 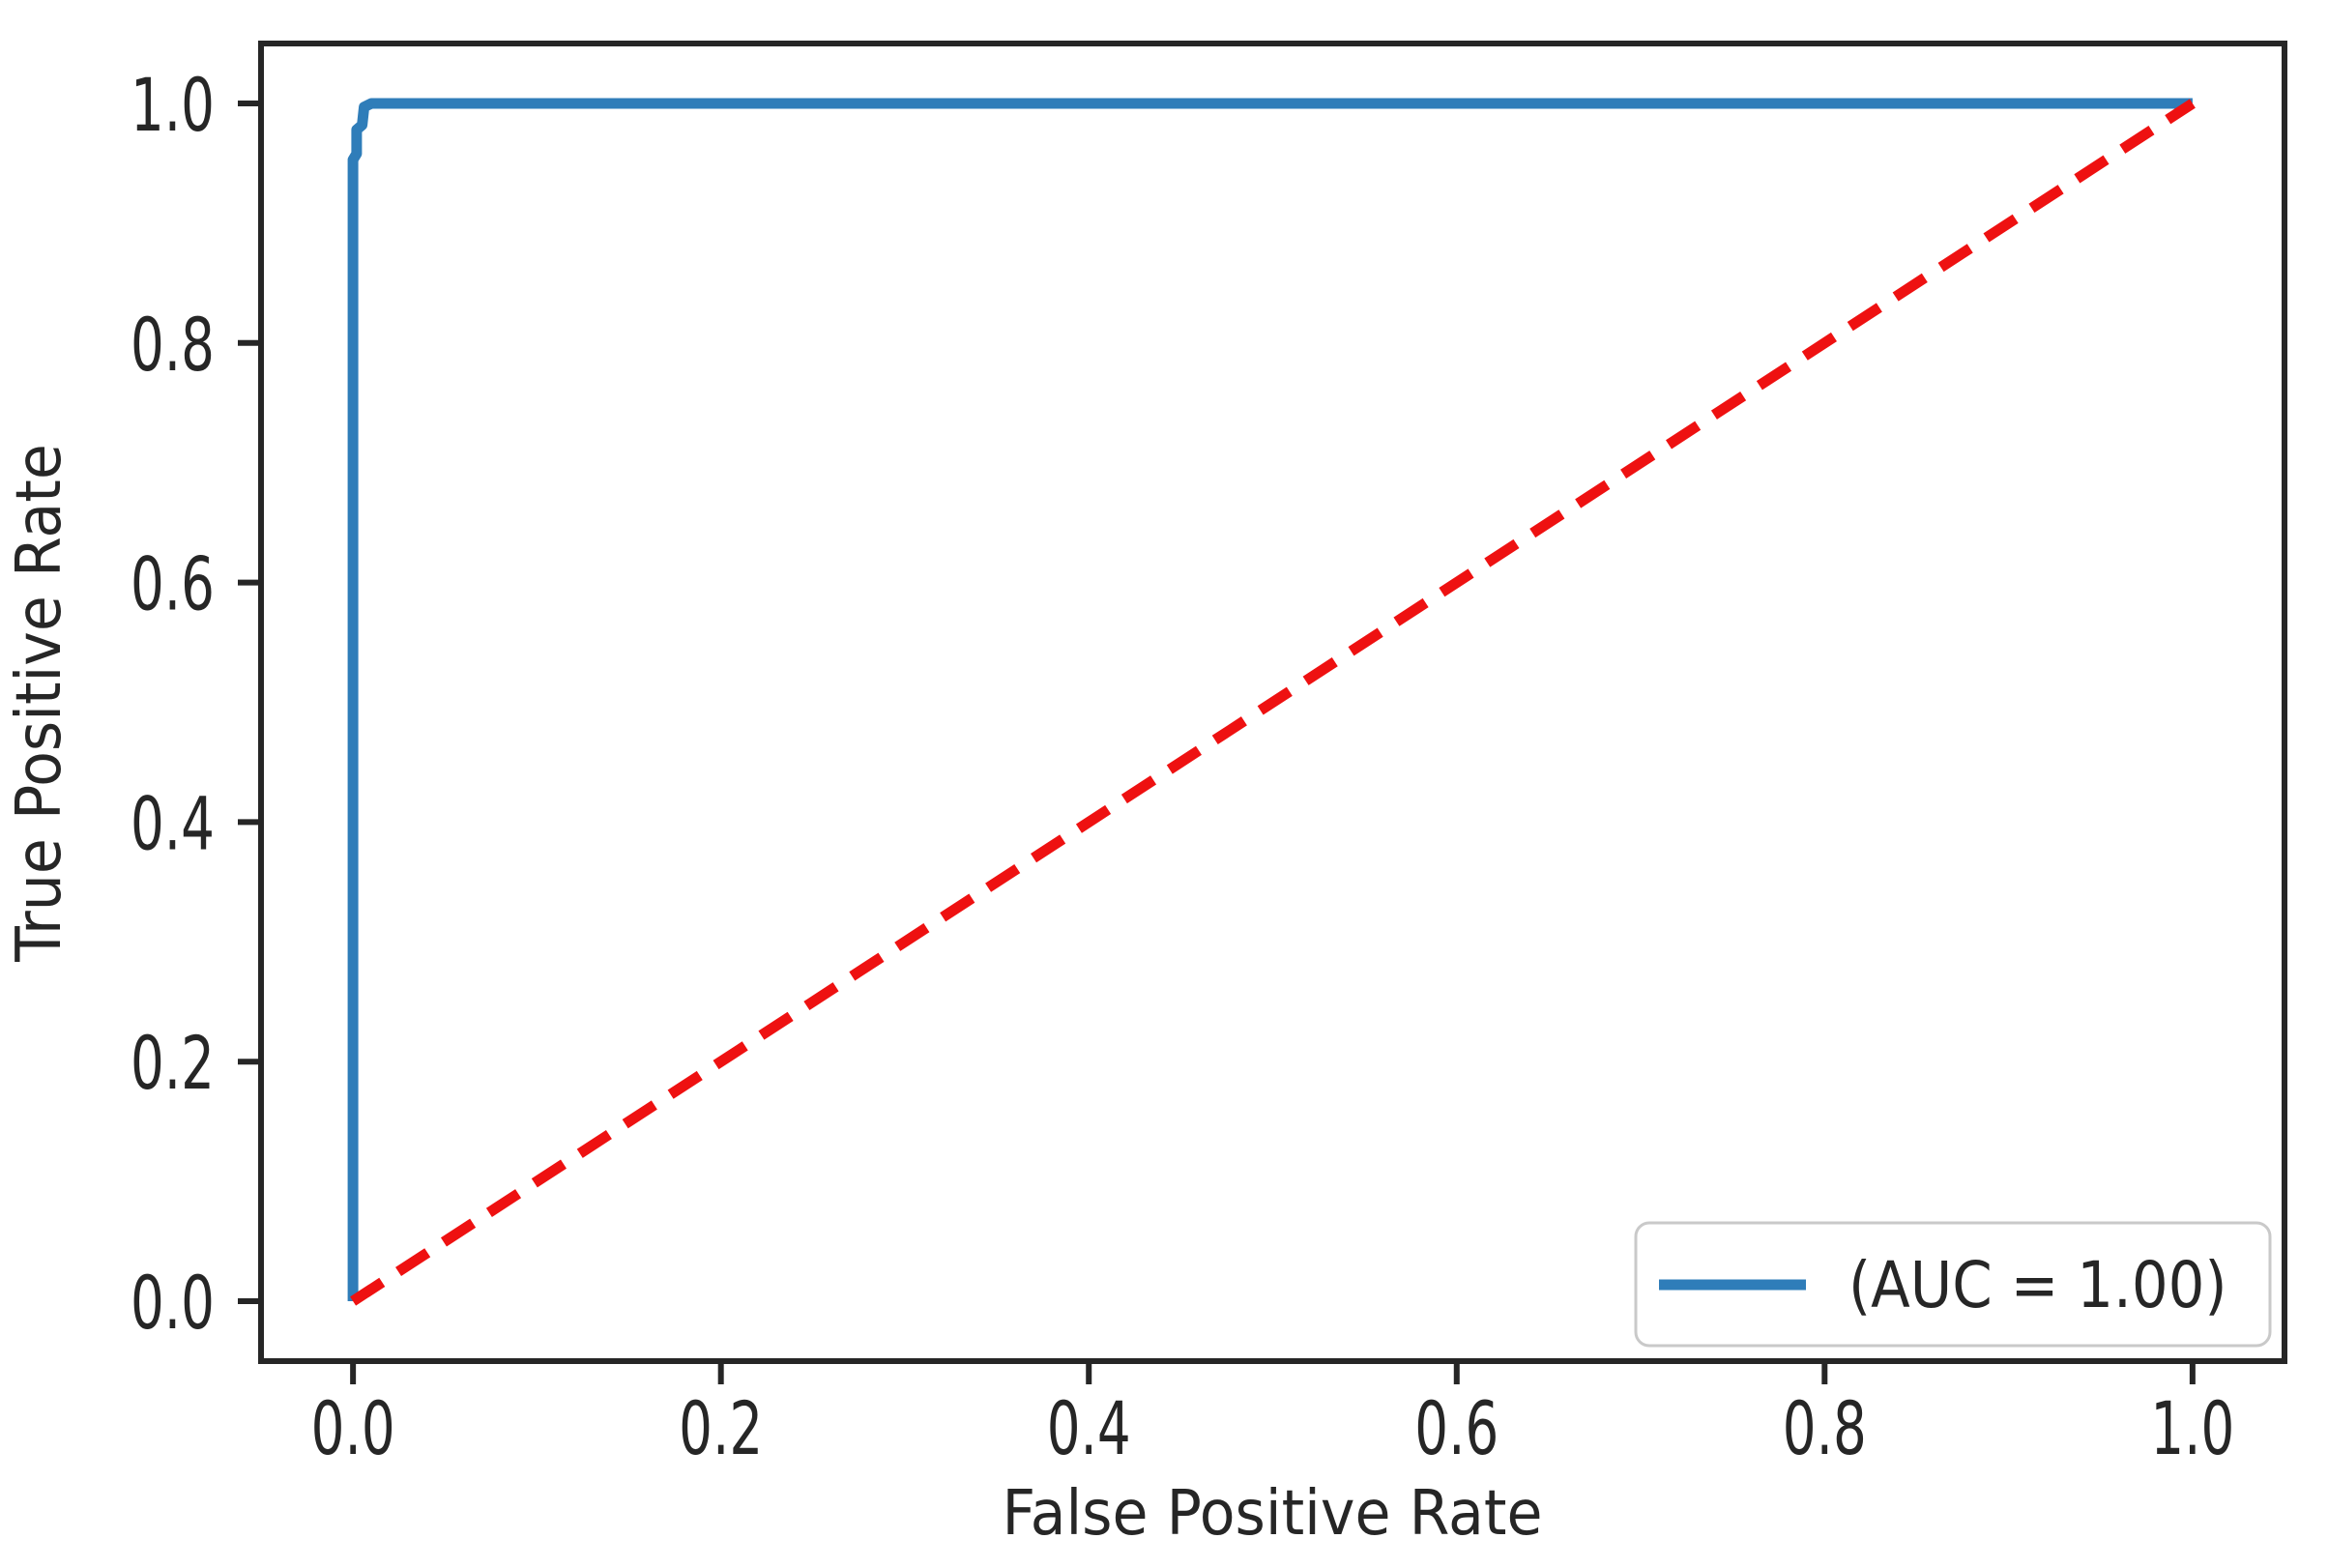 What do you see at coordinates (173, 345) in the screenshot?
I see `y-tick-label: 0.8` at bounding box center [173, 345].